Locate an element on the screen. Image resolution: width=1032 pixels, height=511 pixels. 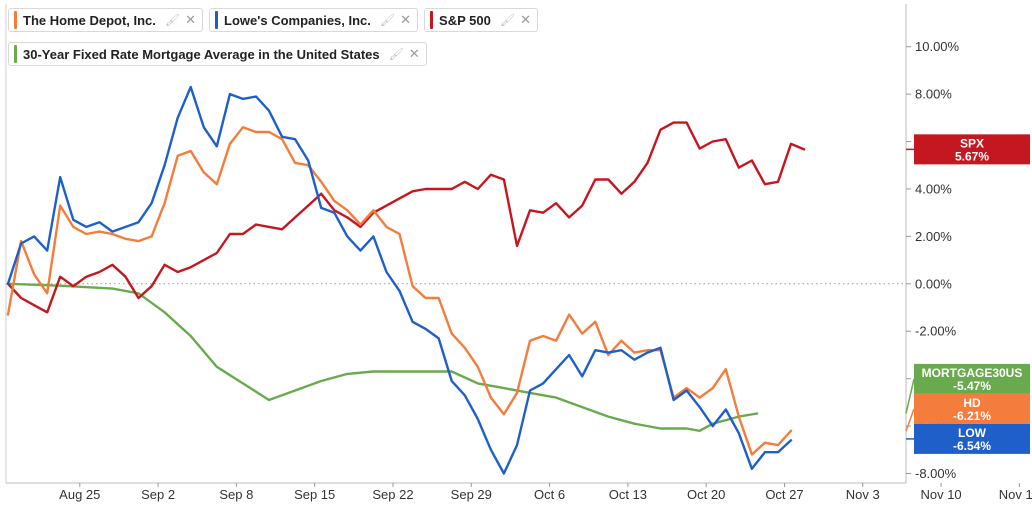
end-label-ticker-low: LOW is located at coordinates (972, 433).